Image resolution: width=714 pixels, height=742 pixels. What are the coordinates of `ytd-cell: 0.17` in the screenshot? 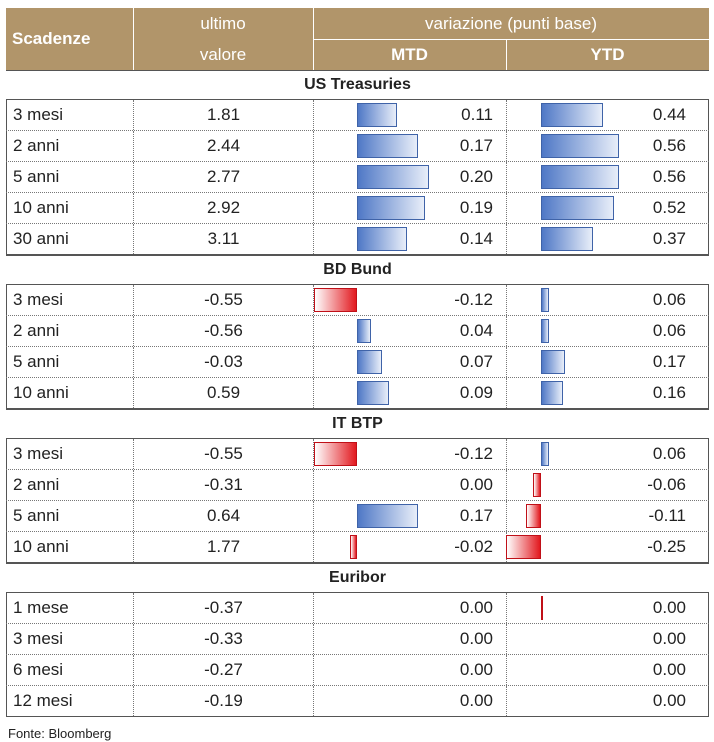 It's located at (607, 362).